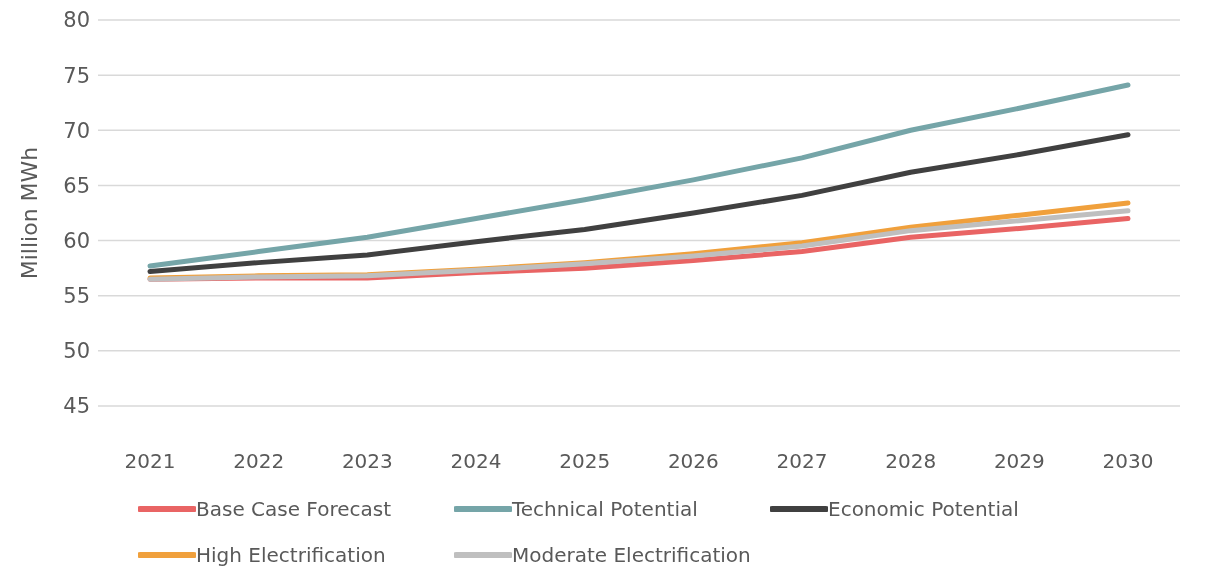  I want to click on y-axis-title: Million MWh, so click(29, 213).